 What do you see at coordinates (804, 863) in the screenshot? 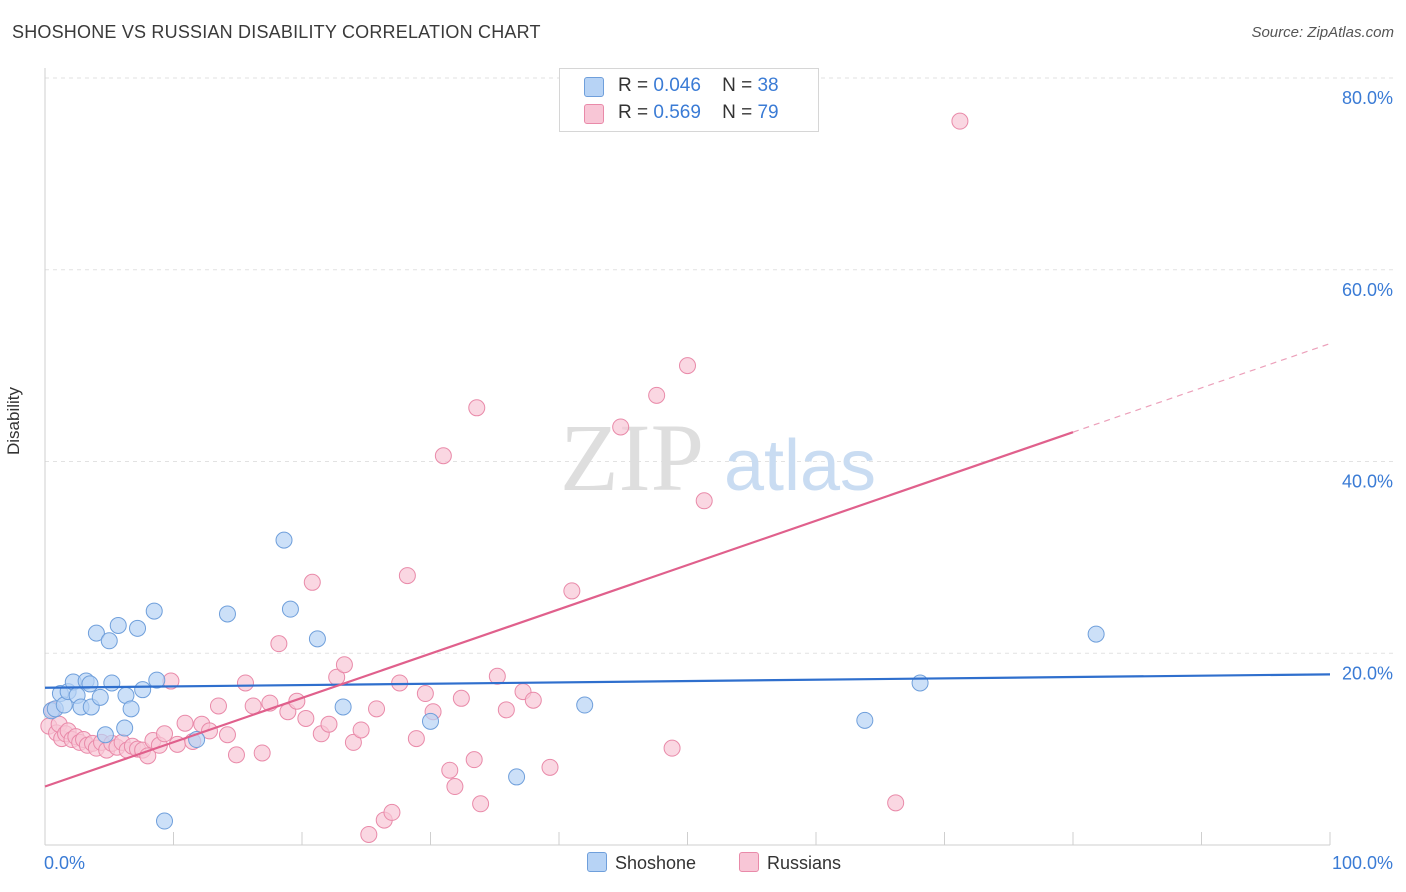
I see `legend-label-russians: Russians` at bounding box center [804, 863].